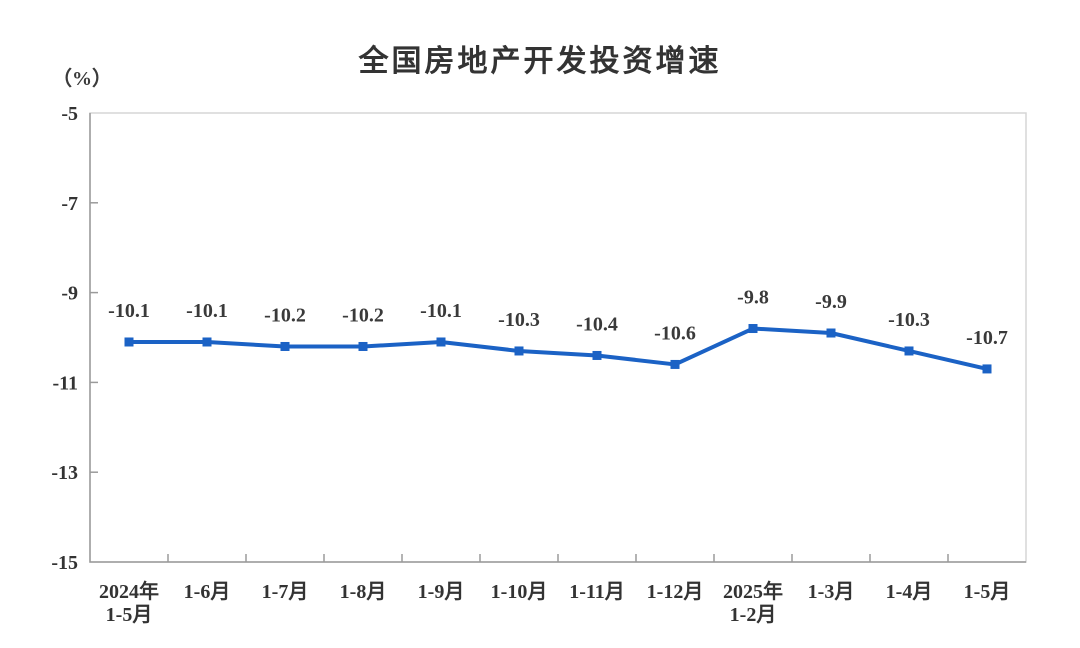  I want to click on x-tick-label: 1-3月, so click(831, 592).